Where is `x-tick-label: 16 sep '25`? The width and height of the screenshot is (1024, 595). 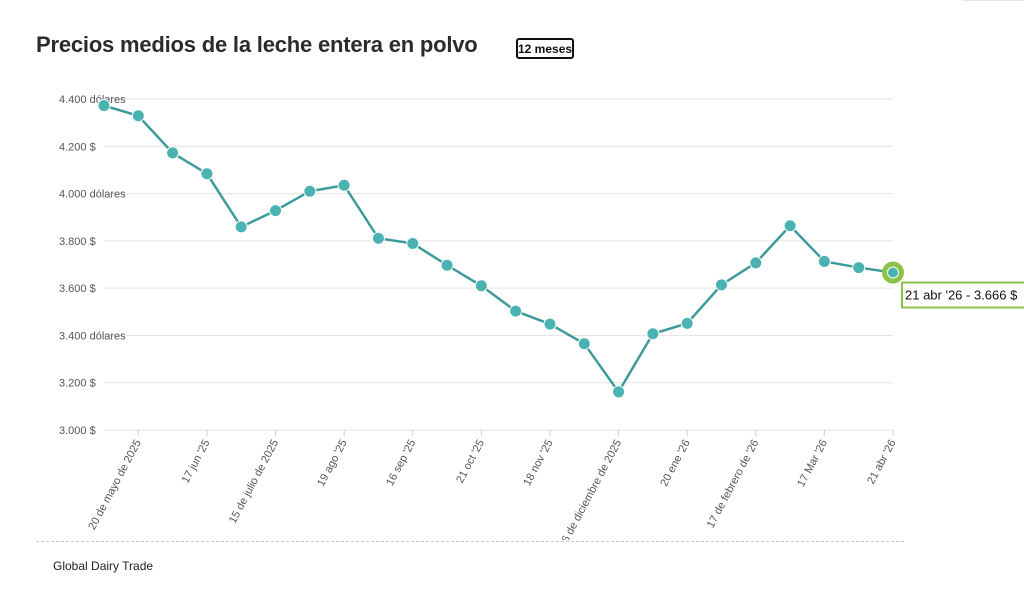 x-tick-label: 16 sep '25 is located at coordinates (401, 463).